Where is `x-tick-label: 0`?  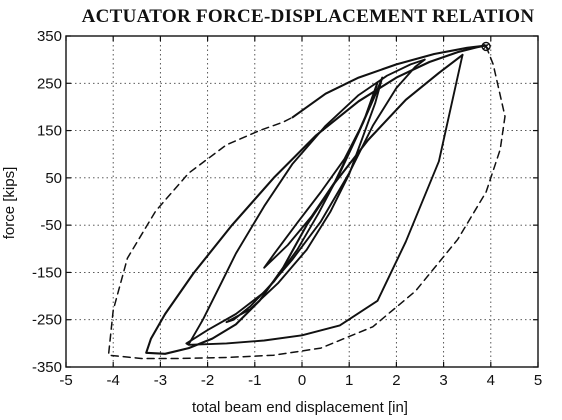
x-tick-label: 0 is located at coordinates (302, 380).